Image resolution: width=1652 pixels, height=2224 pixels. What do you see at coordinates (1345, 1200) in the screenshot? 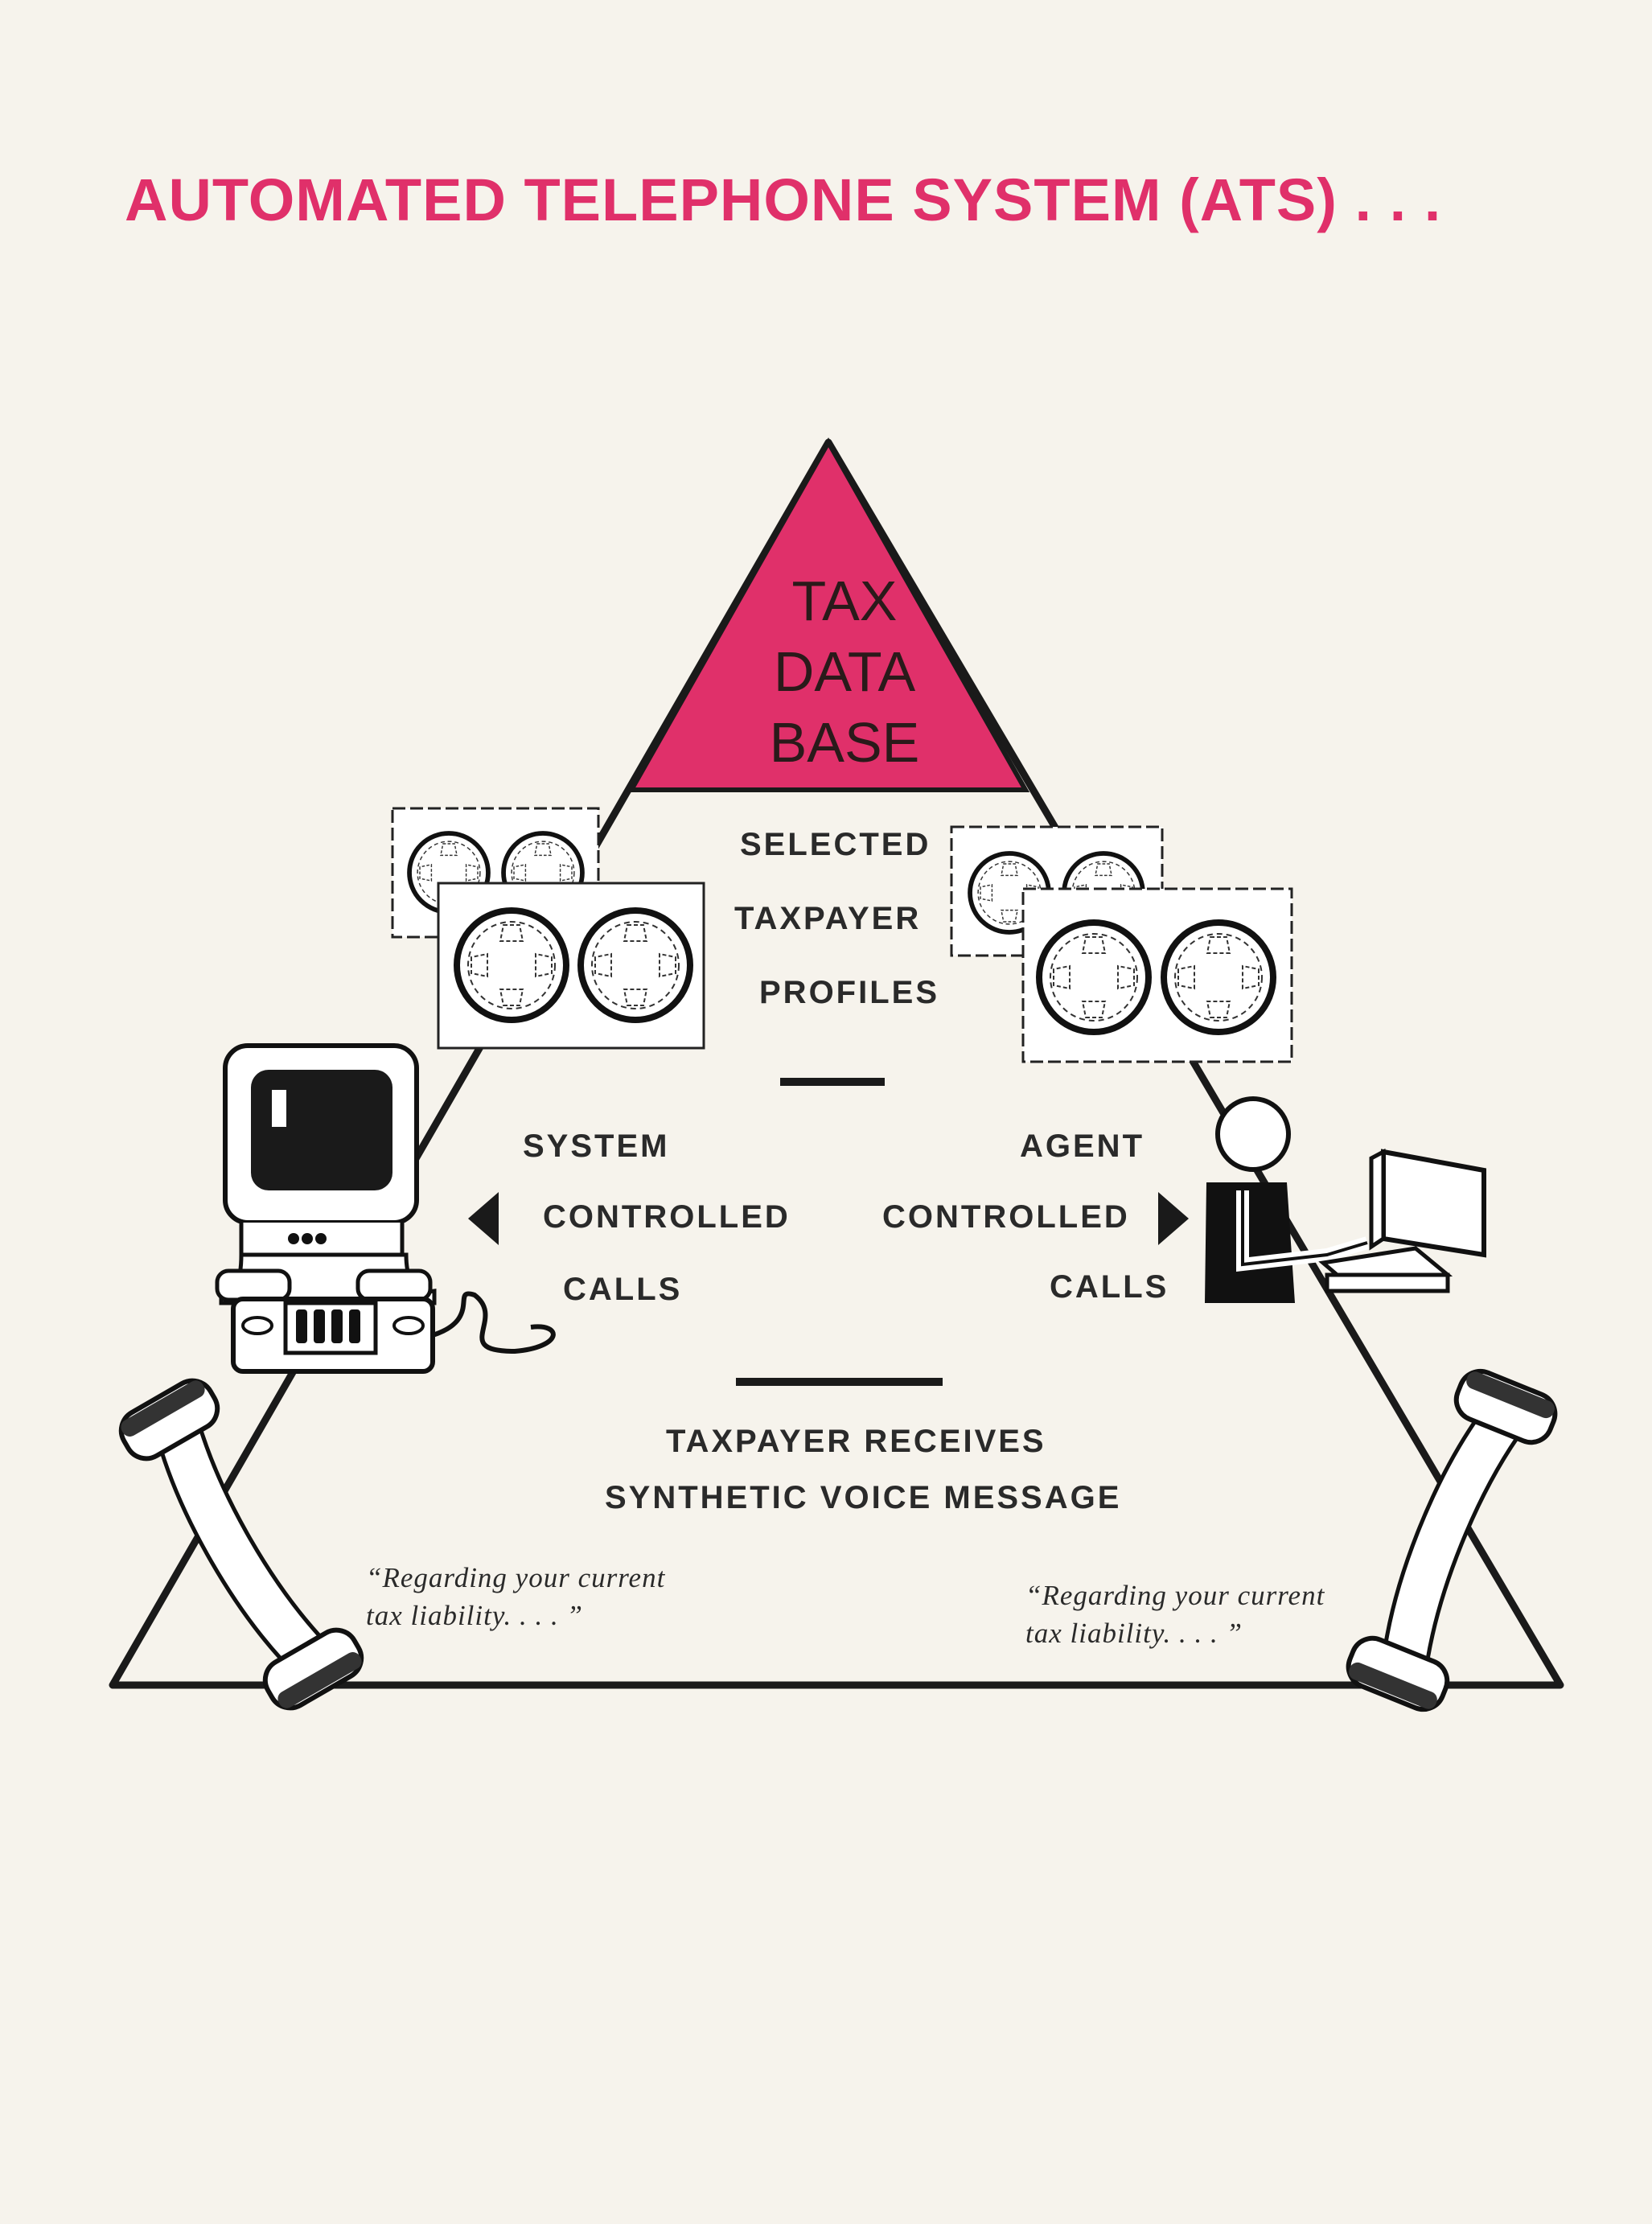
I see `agent-icon` at bounding box center [1345, 1200].